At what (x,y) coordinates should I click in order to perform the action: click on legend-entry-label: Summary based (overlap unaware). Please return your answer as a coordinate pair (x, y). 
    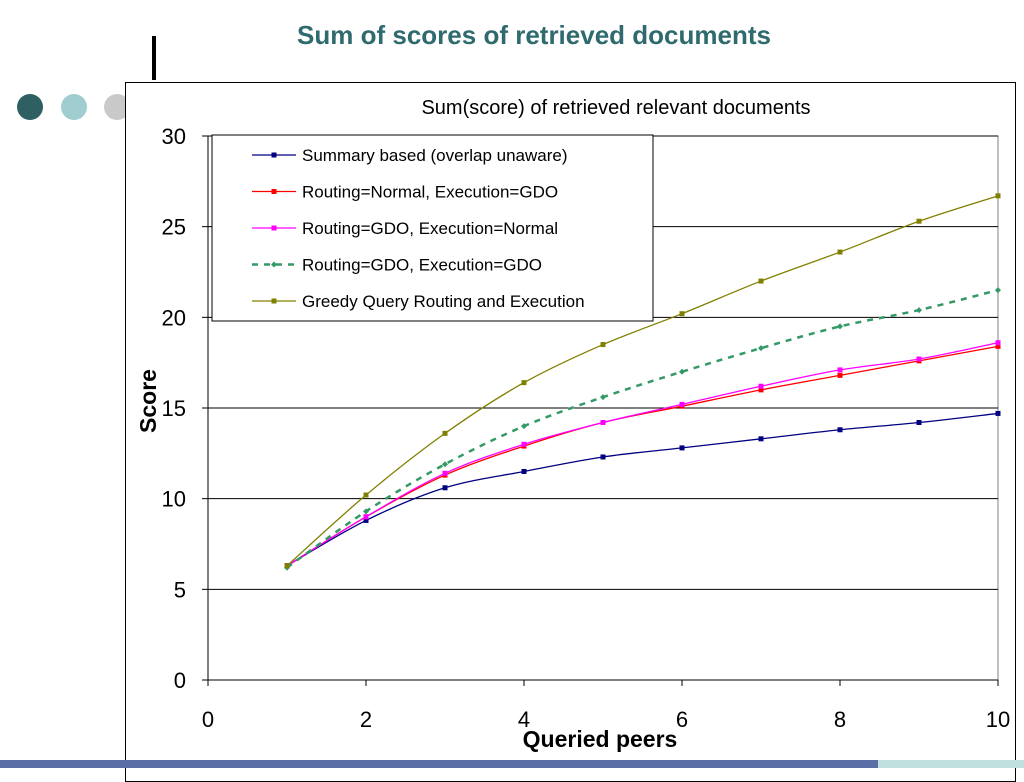
    Looking at the image, I should click on (435, 155).